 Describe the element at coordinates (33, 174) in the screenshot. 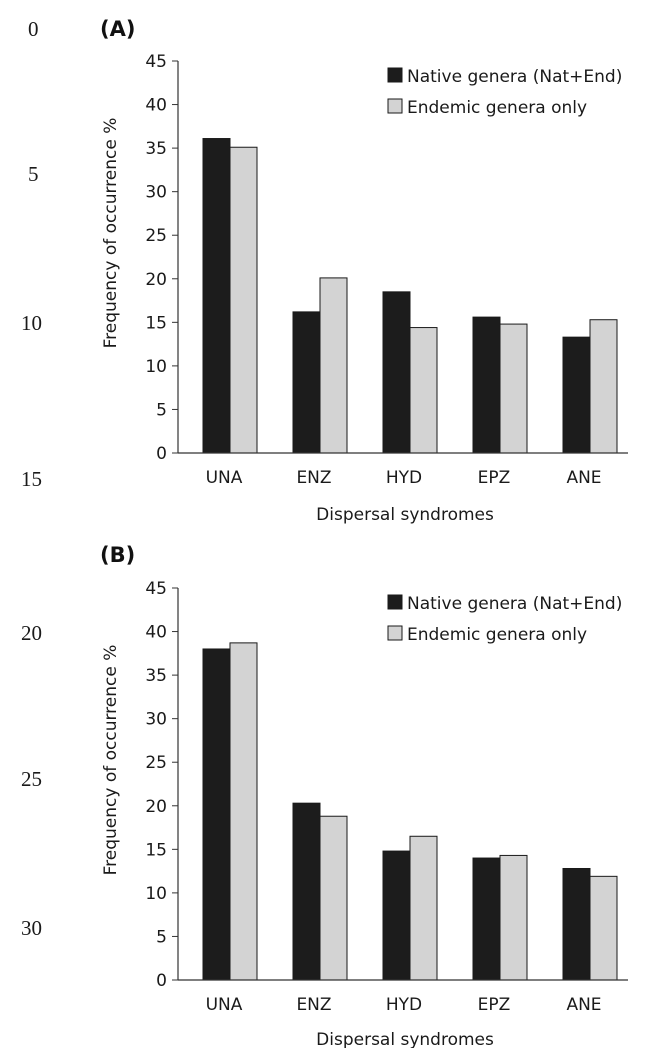

I see `line-number: 5` at that location.